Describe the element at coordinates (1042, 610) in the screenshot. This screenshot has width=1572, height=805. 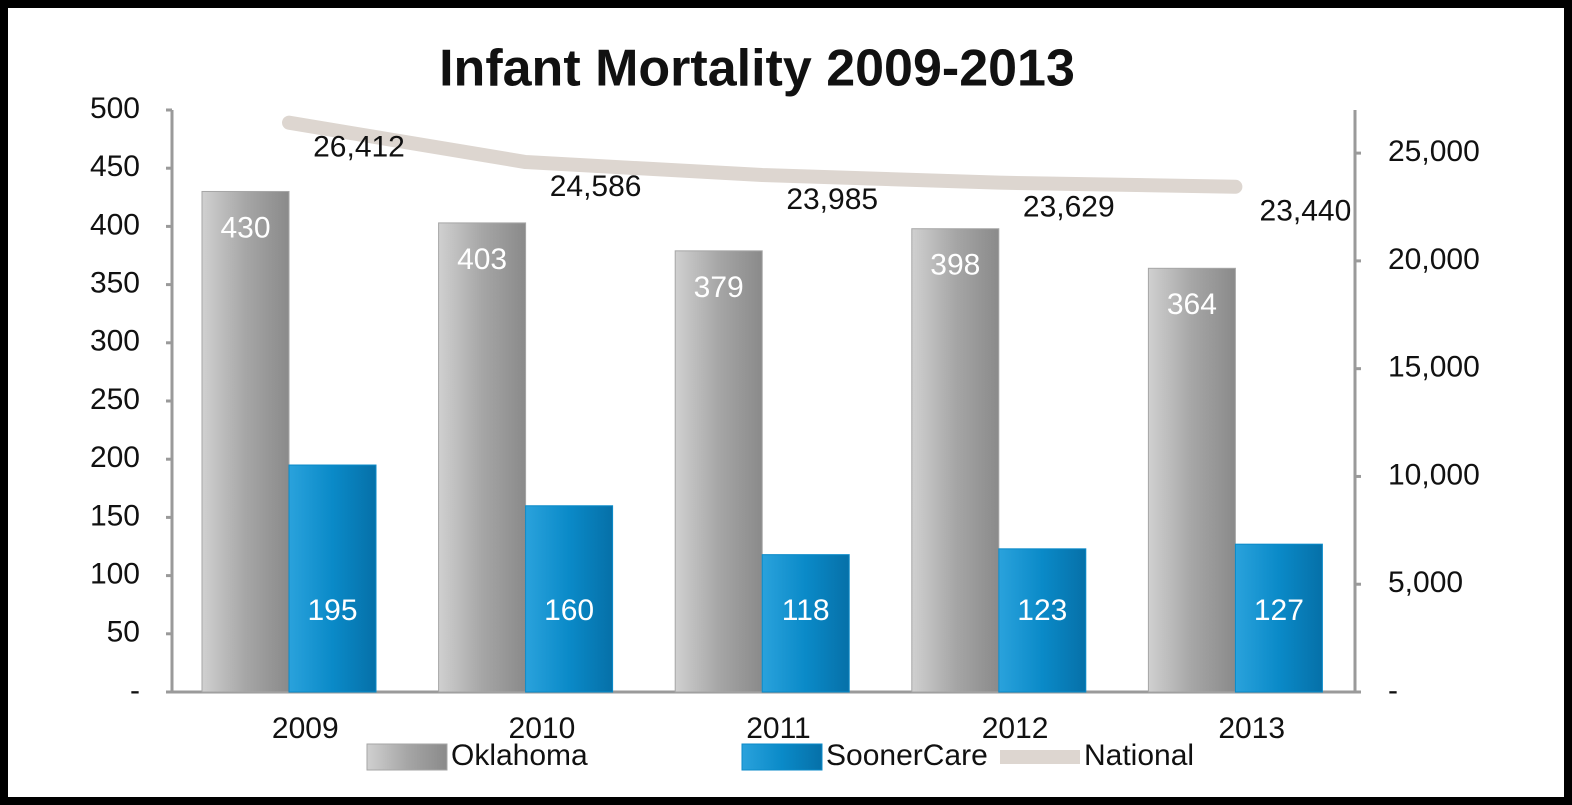
I see `data-label: 123` at that location.